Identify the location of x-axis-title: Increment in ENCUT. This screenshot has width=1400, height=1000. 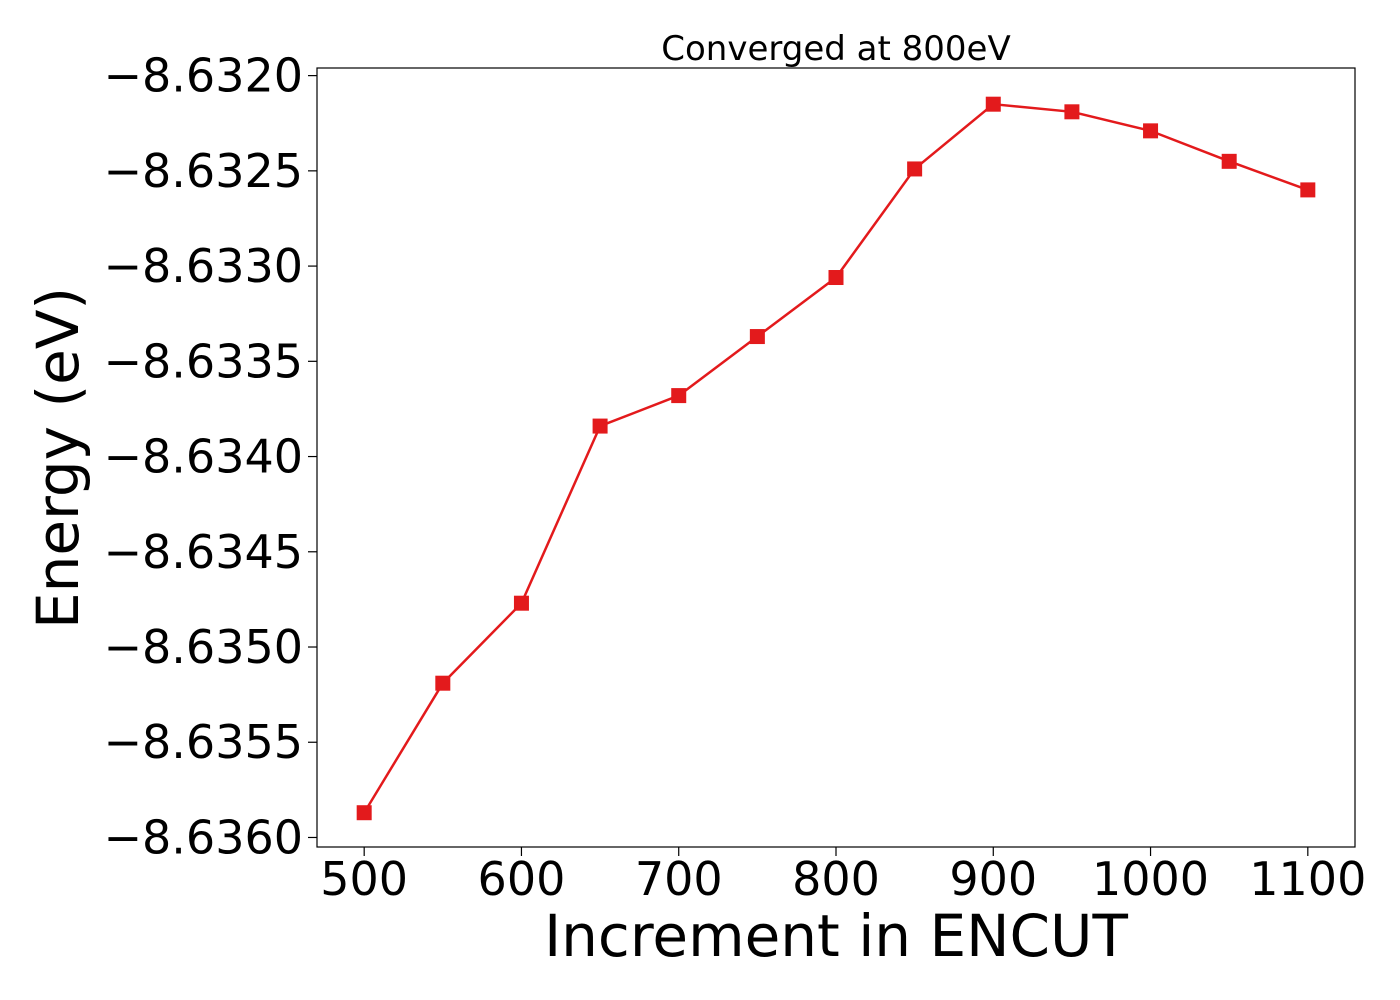
(836, 936).